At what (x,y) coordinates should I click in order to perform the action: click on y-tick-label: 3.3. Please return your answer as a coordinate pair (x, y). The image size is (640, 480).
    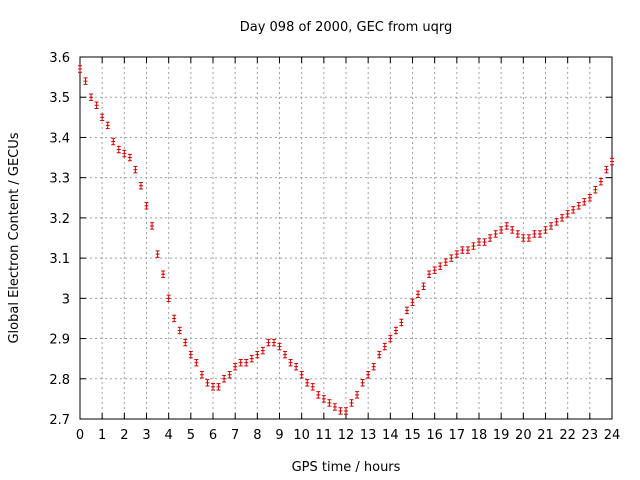
    Looking at the image, I should click on (59, 179).